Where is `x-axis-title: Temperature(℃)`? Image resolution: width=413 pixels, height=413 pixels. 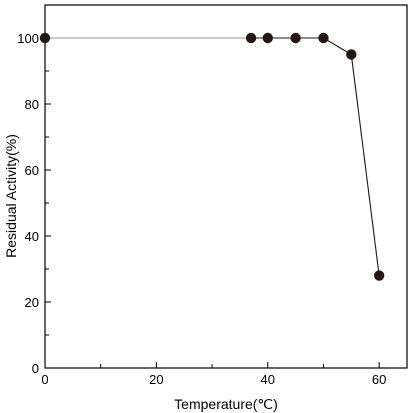
x-axis-title: Temperature(℃) is located at coordinates (226, 404).